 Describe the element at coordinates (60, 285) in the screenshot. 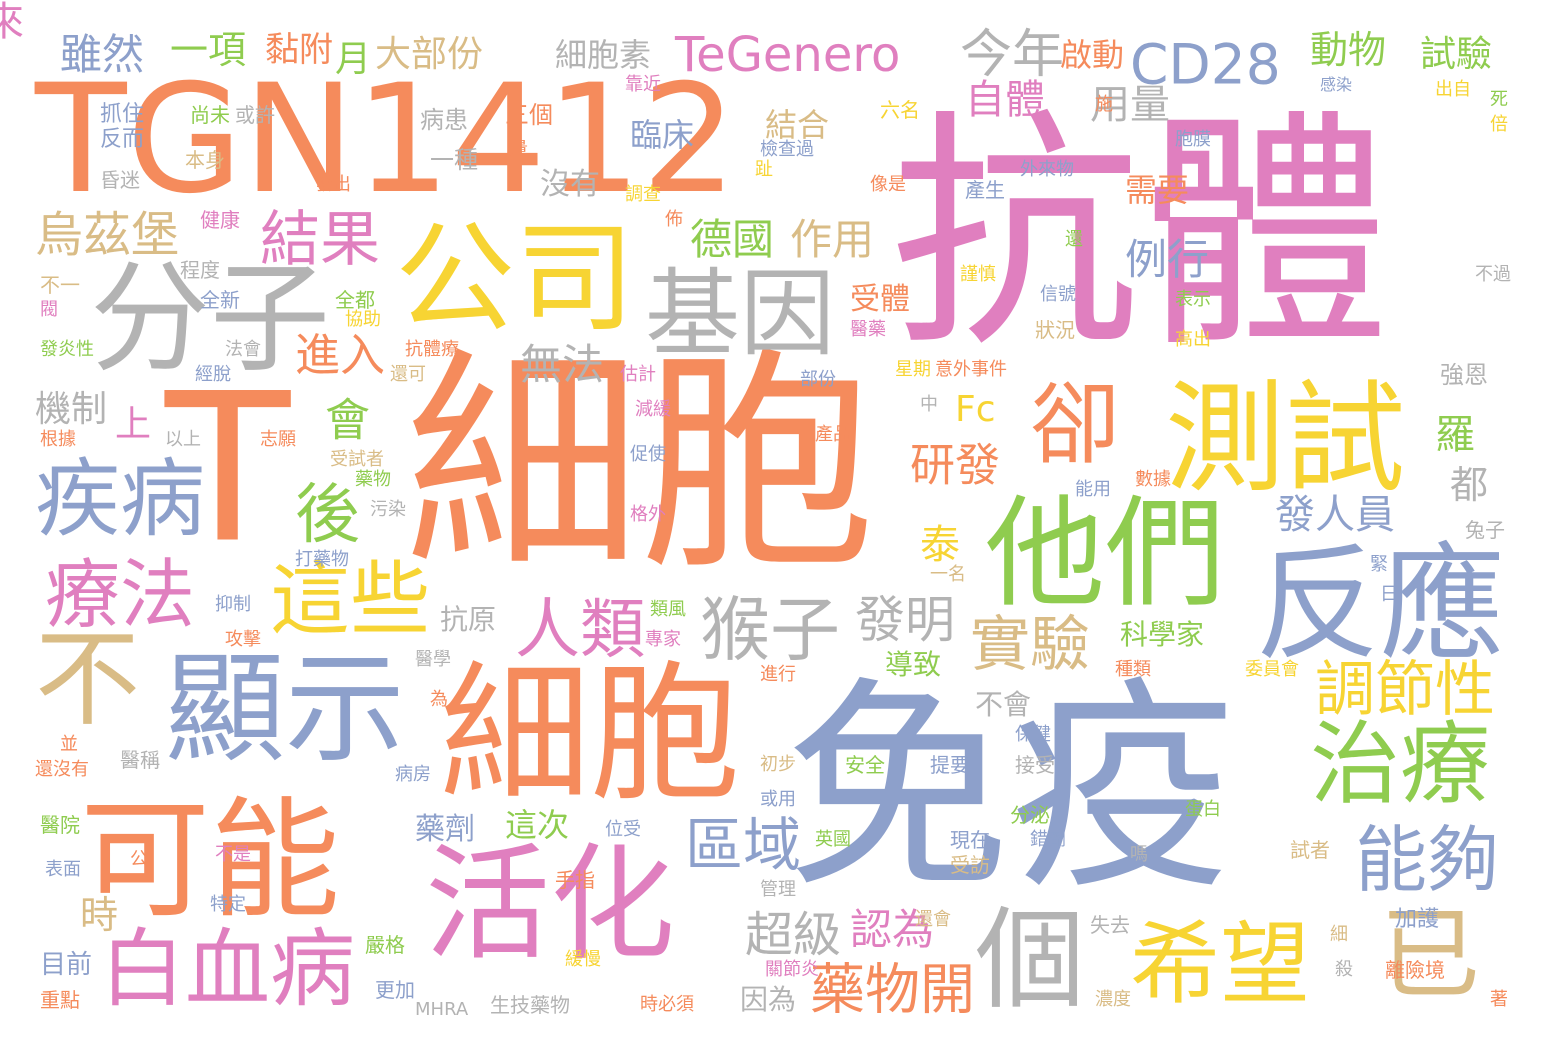

I see `word-buyi: 不一` at that location.